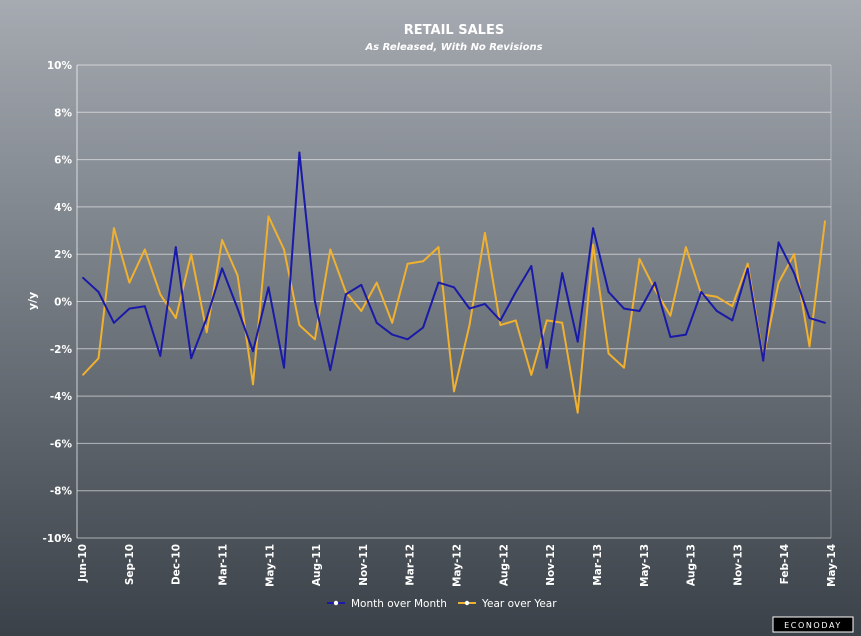  I want to click on y-tick-label: -10%, so click(58, 539).